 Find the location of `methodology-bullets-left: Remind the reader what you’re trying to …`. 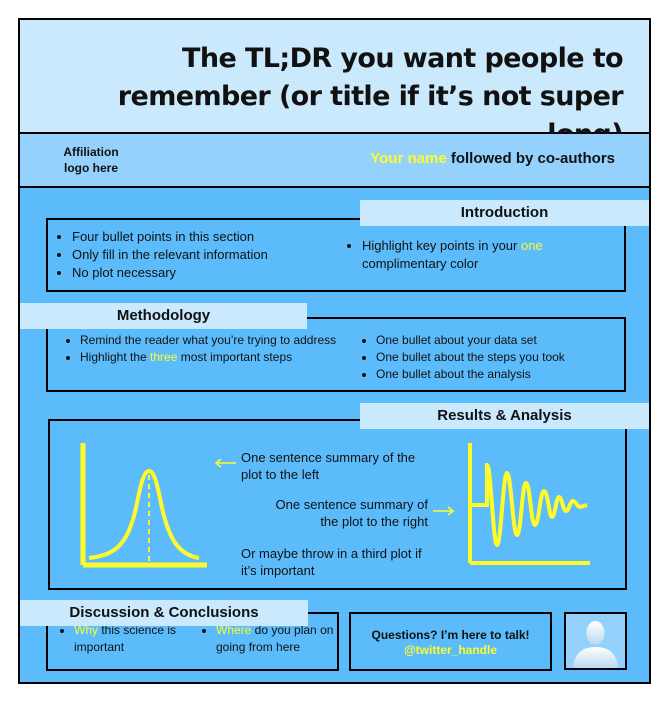

methodology-bullets-left: Remind the reader what you’re trying to … is located at coordinates (201, 349).